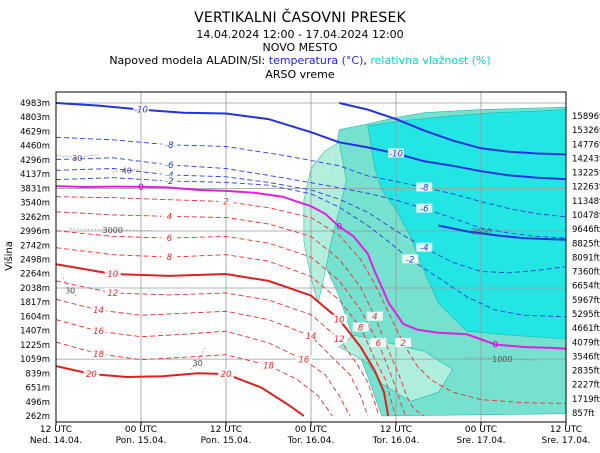  What do you see at coordinates (586, 230) in the screenshot?
I see `y-tick-label-right: 9646ft` at bounding box center [586, 230].